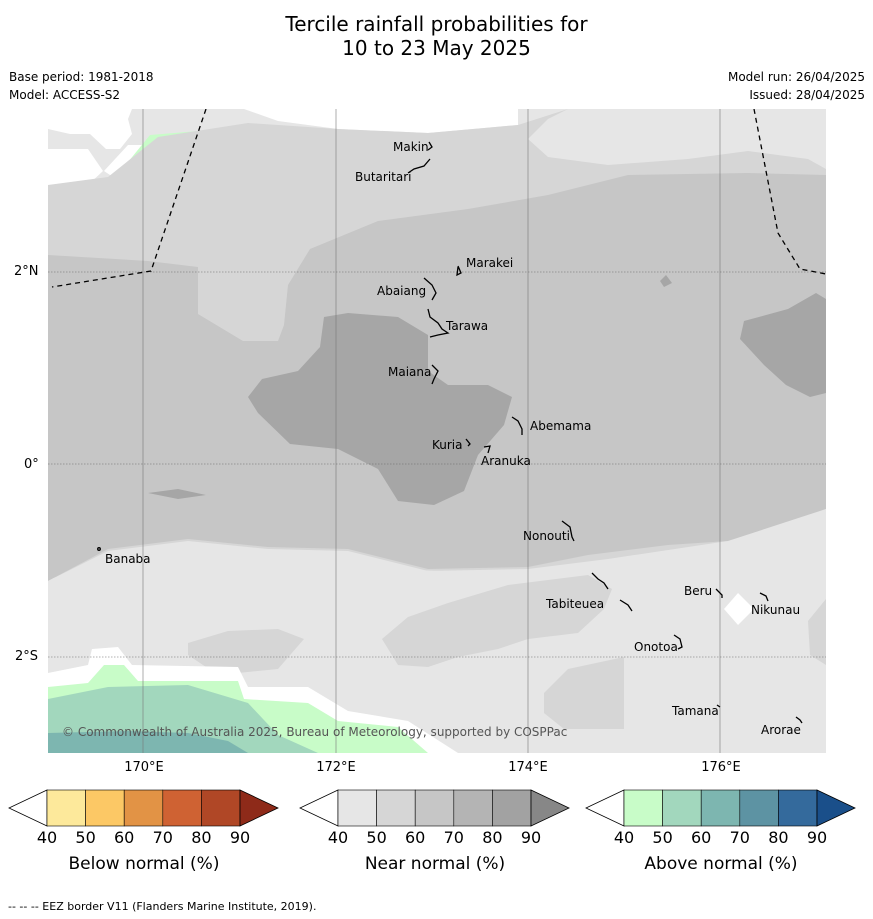 The height and width of the screenshot is (919, 873). What do you see at coordinates (90, 129) in the screenshot?
I see `no-dominant-region-top-left` at bounding box center [90, 129].